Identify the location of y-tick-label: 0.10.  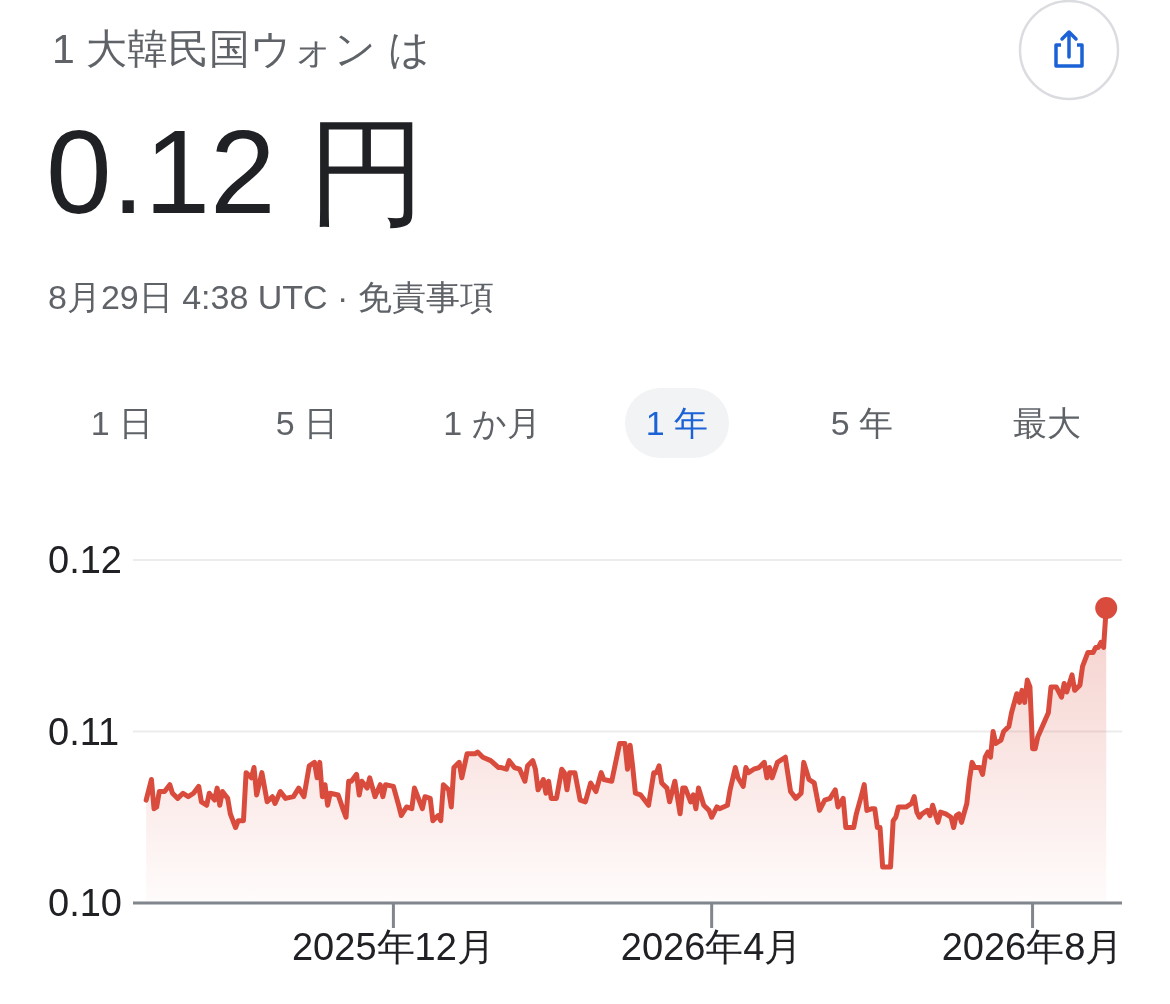
(85, 903).